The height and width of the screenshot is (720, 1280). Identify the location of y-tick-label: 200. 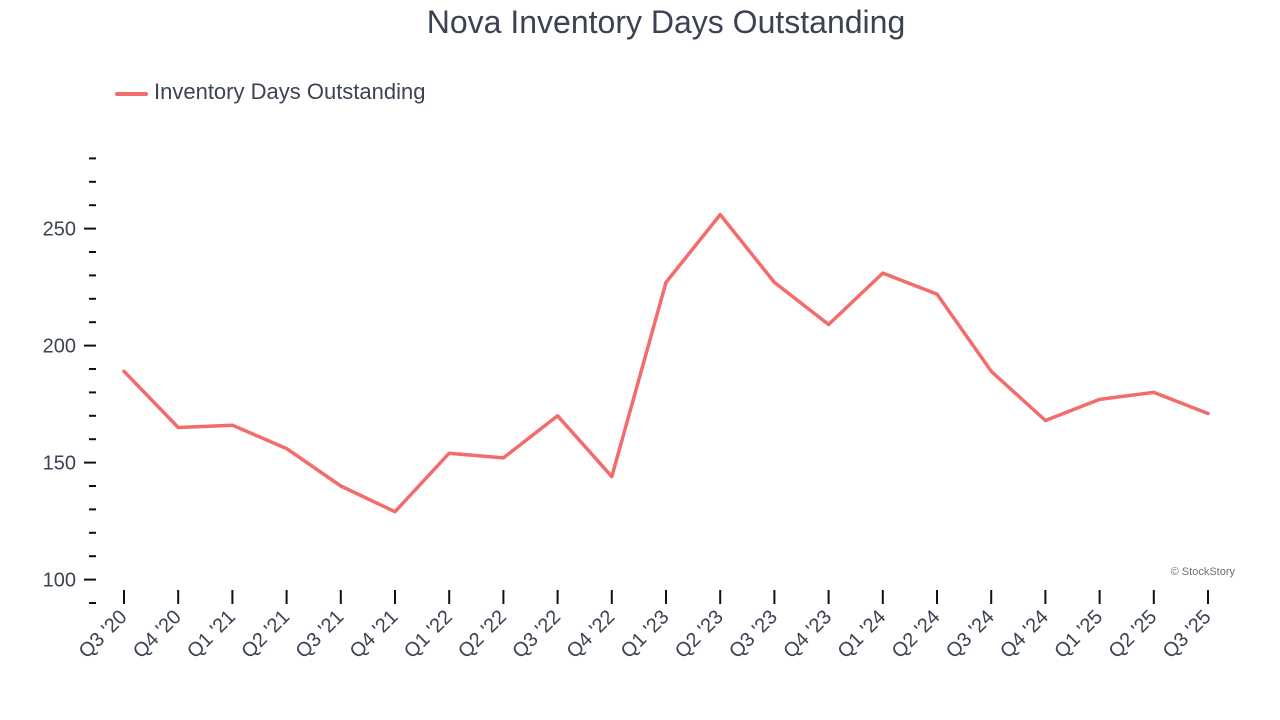
(59, 347).